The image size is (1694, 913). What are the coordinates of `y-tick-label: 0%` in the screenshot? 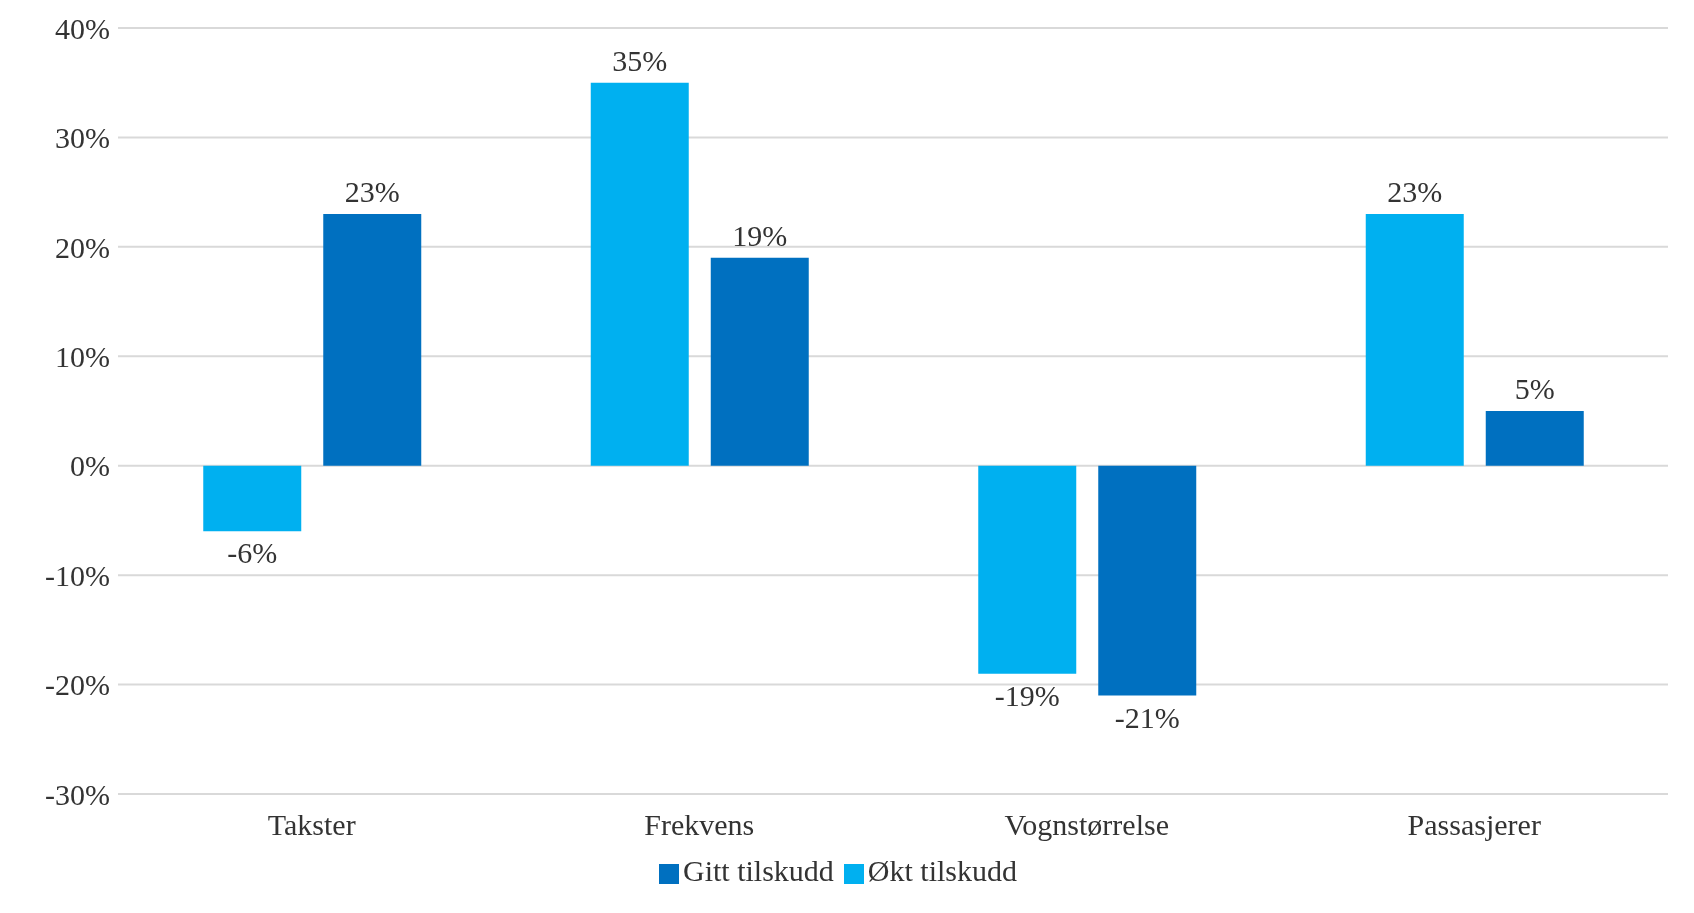 It's located at (90, 466).